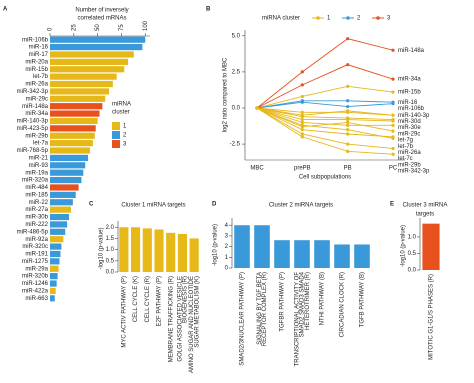 The image size is (474, 383). What do you see at coordinates (125, 127) in the screenshot?
I see `legend-label: 1` at bounding box center [125, 127].